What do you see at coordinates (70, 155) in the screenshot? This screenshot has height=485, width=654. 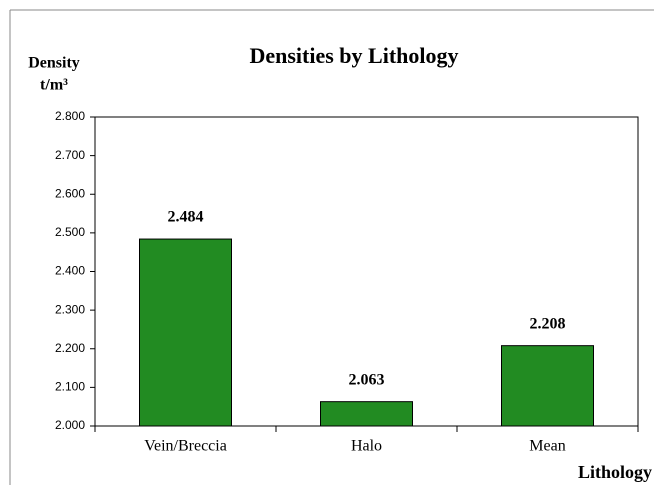 I see `y-tick-label: 2.700` at bounding box center [70, 155].